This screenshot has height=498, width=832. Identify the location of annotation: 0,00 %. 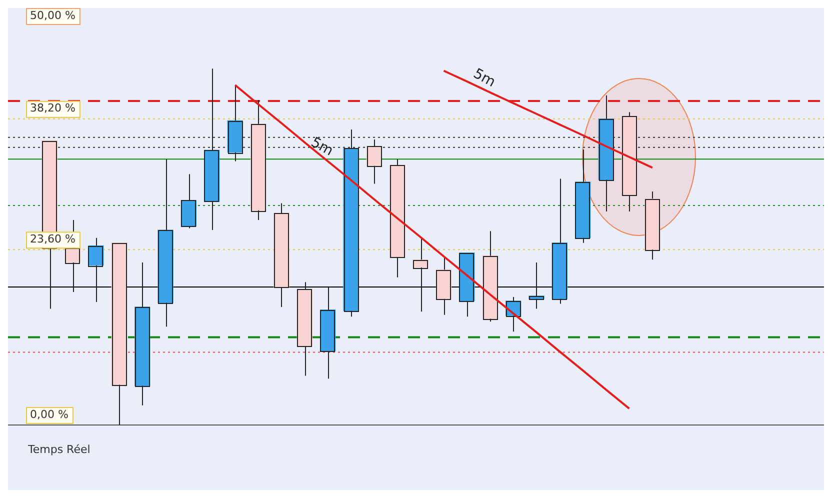
(49, 414).